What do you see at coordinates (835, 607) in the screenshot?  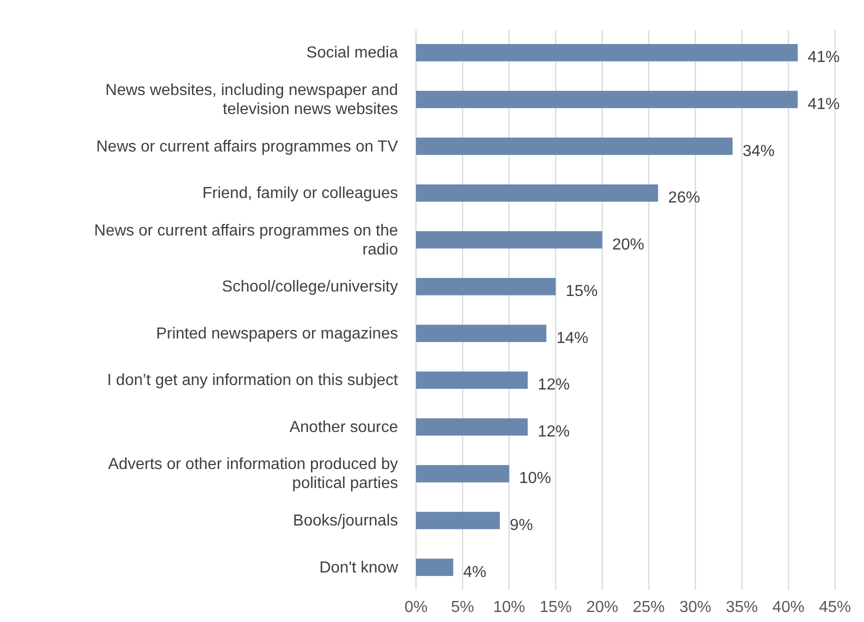 I see `x-tick-label: 45%` at bounding box center [835, 607].